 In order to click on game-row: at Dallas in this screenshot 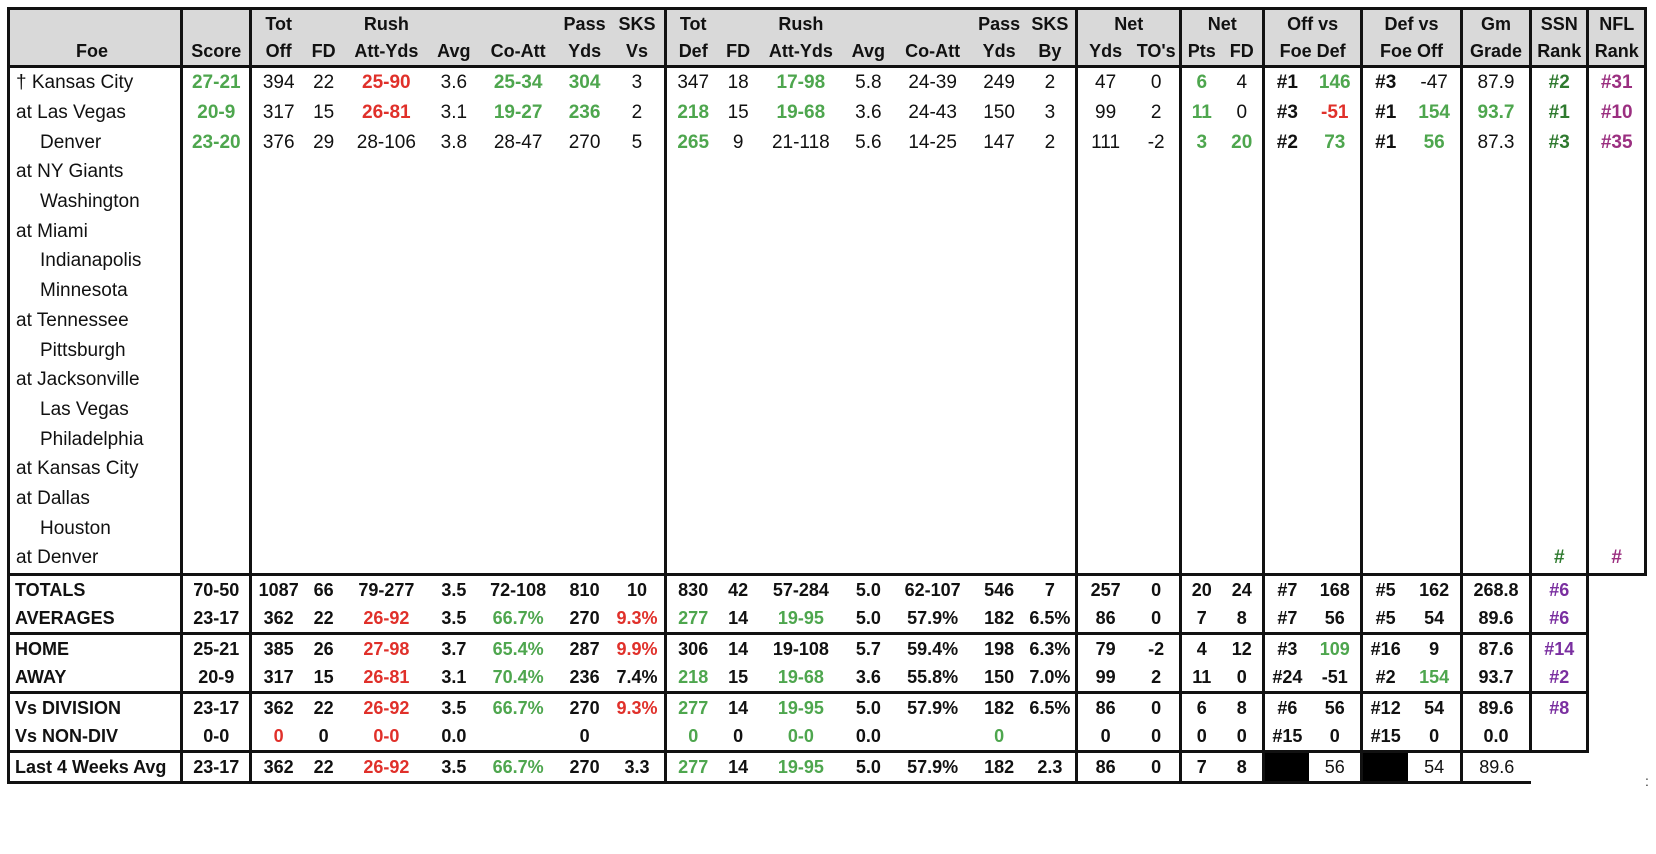, I will do `click(826, 498)`.